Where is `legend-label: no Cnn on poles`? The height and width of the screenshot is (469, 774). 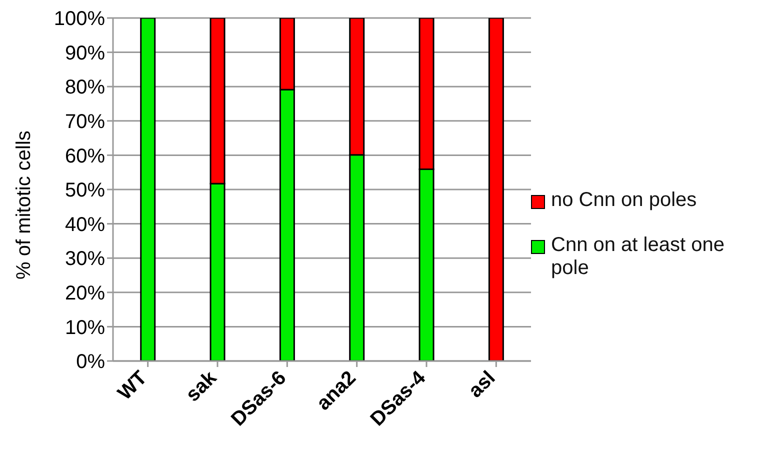 legend-label: no Cnn on poles is located at coordinates (624, 200).